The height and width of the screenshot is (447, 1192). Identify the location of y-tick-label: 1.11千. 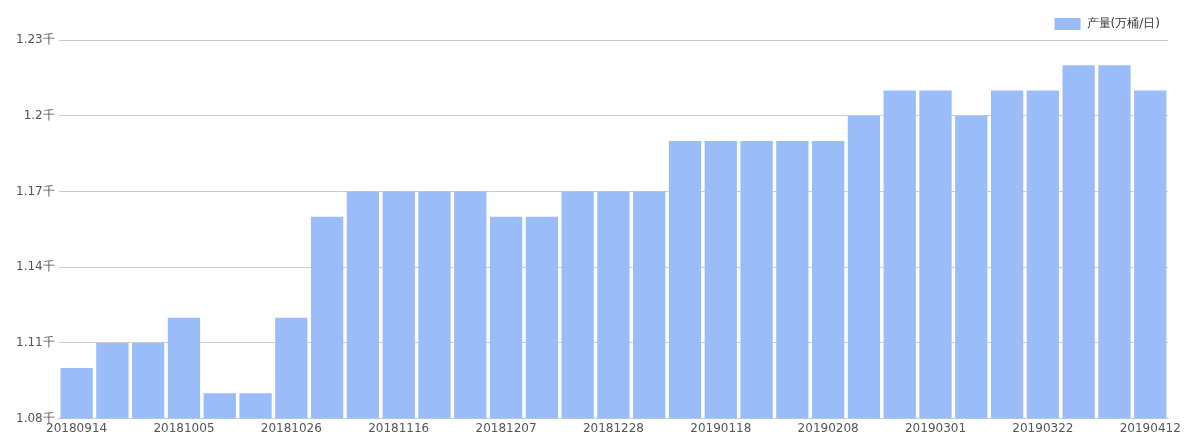
(35, 342).